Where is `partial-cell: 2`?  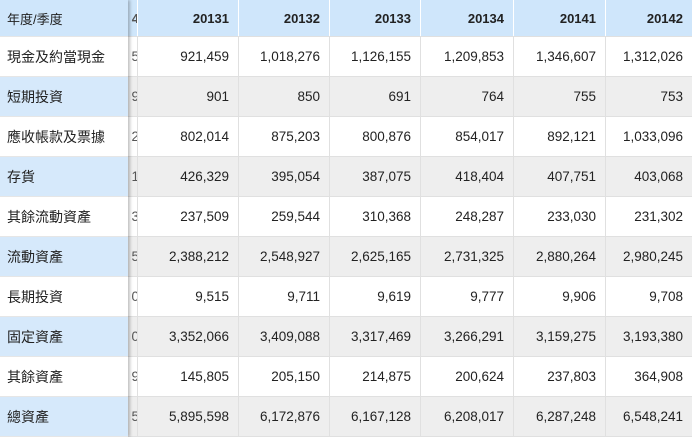 partial-cell: 2 is located at coordinates (134, 136).